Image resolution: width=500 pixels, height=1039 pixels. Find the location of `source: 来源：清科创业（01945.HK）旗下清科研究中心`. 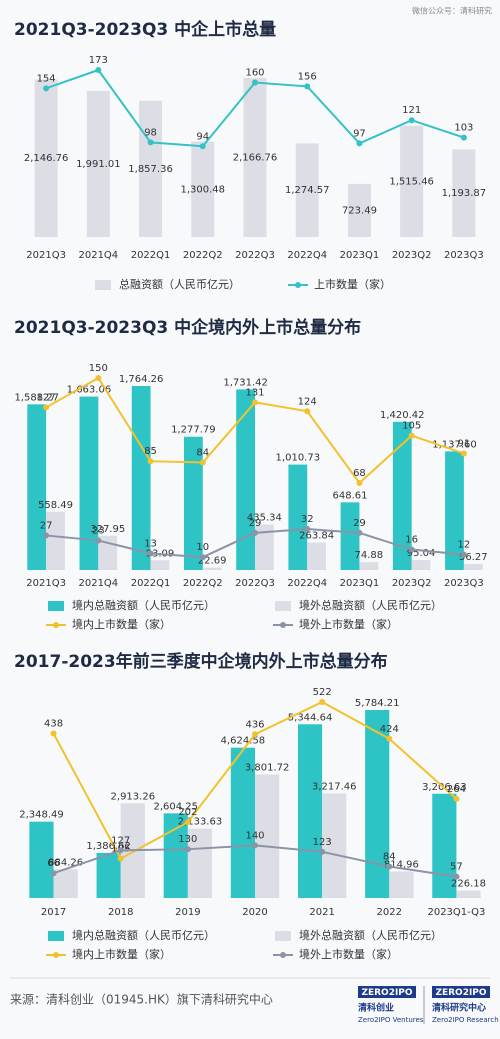

source: 来源：清科创业（01945.HK）旗下清科研究中心 is located at coordinates (141, 999).